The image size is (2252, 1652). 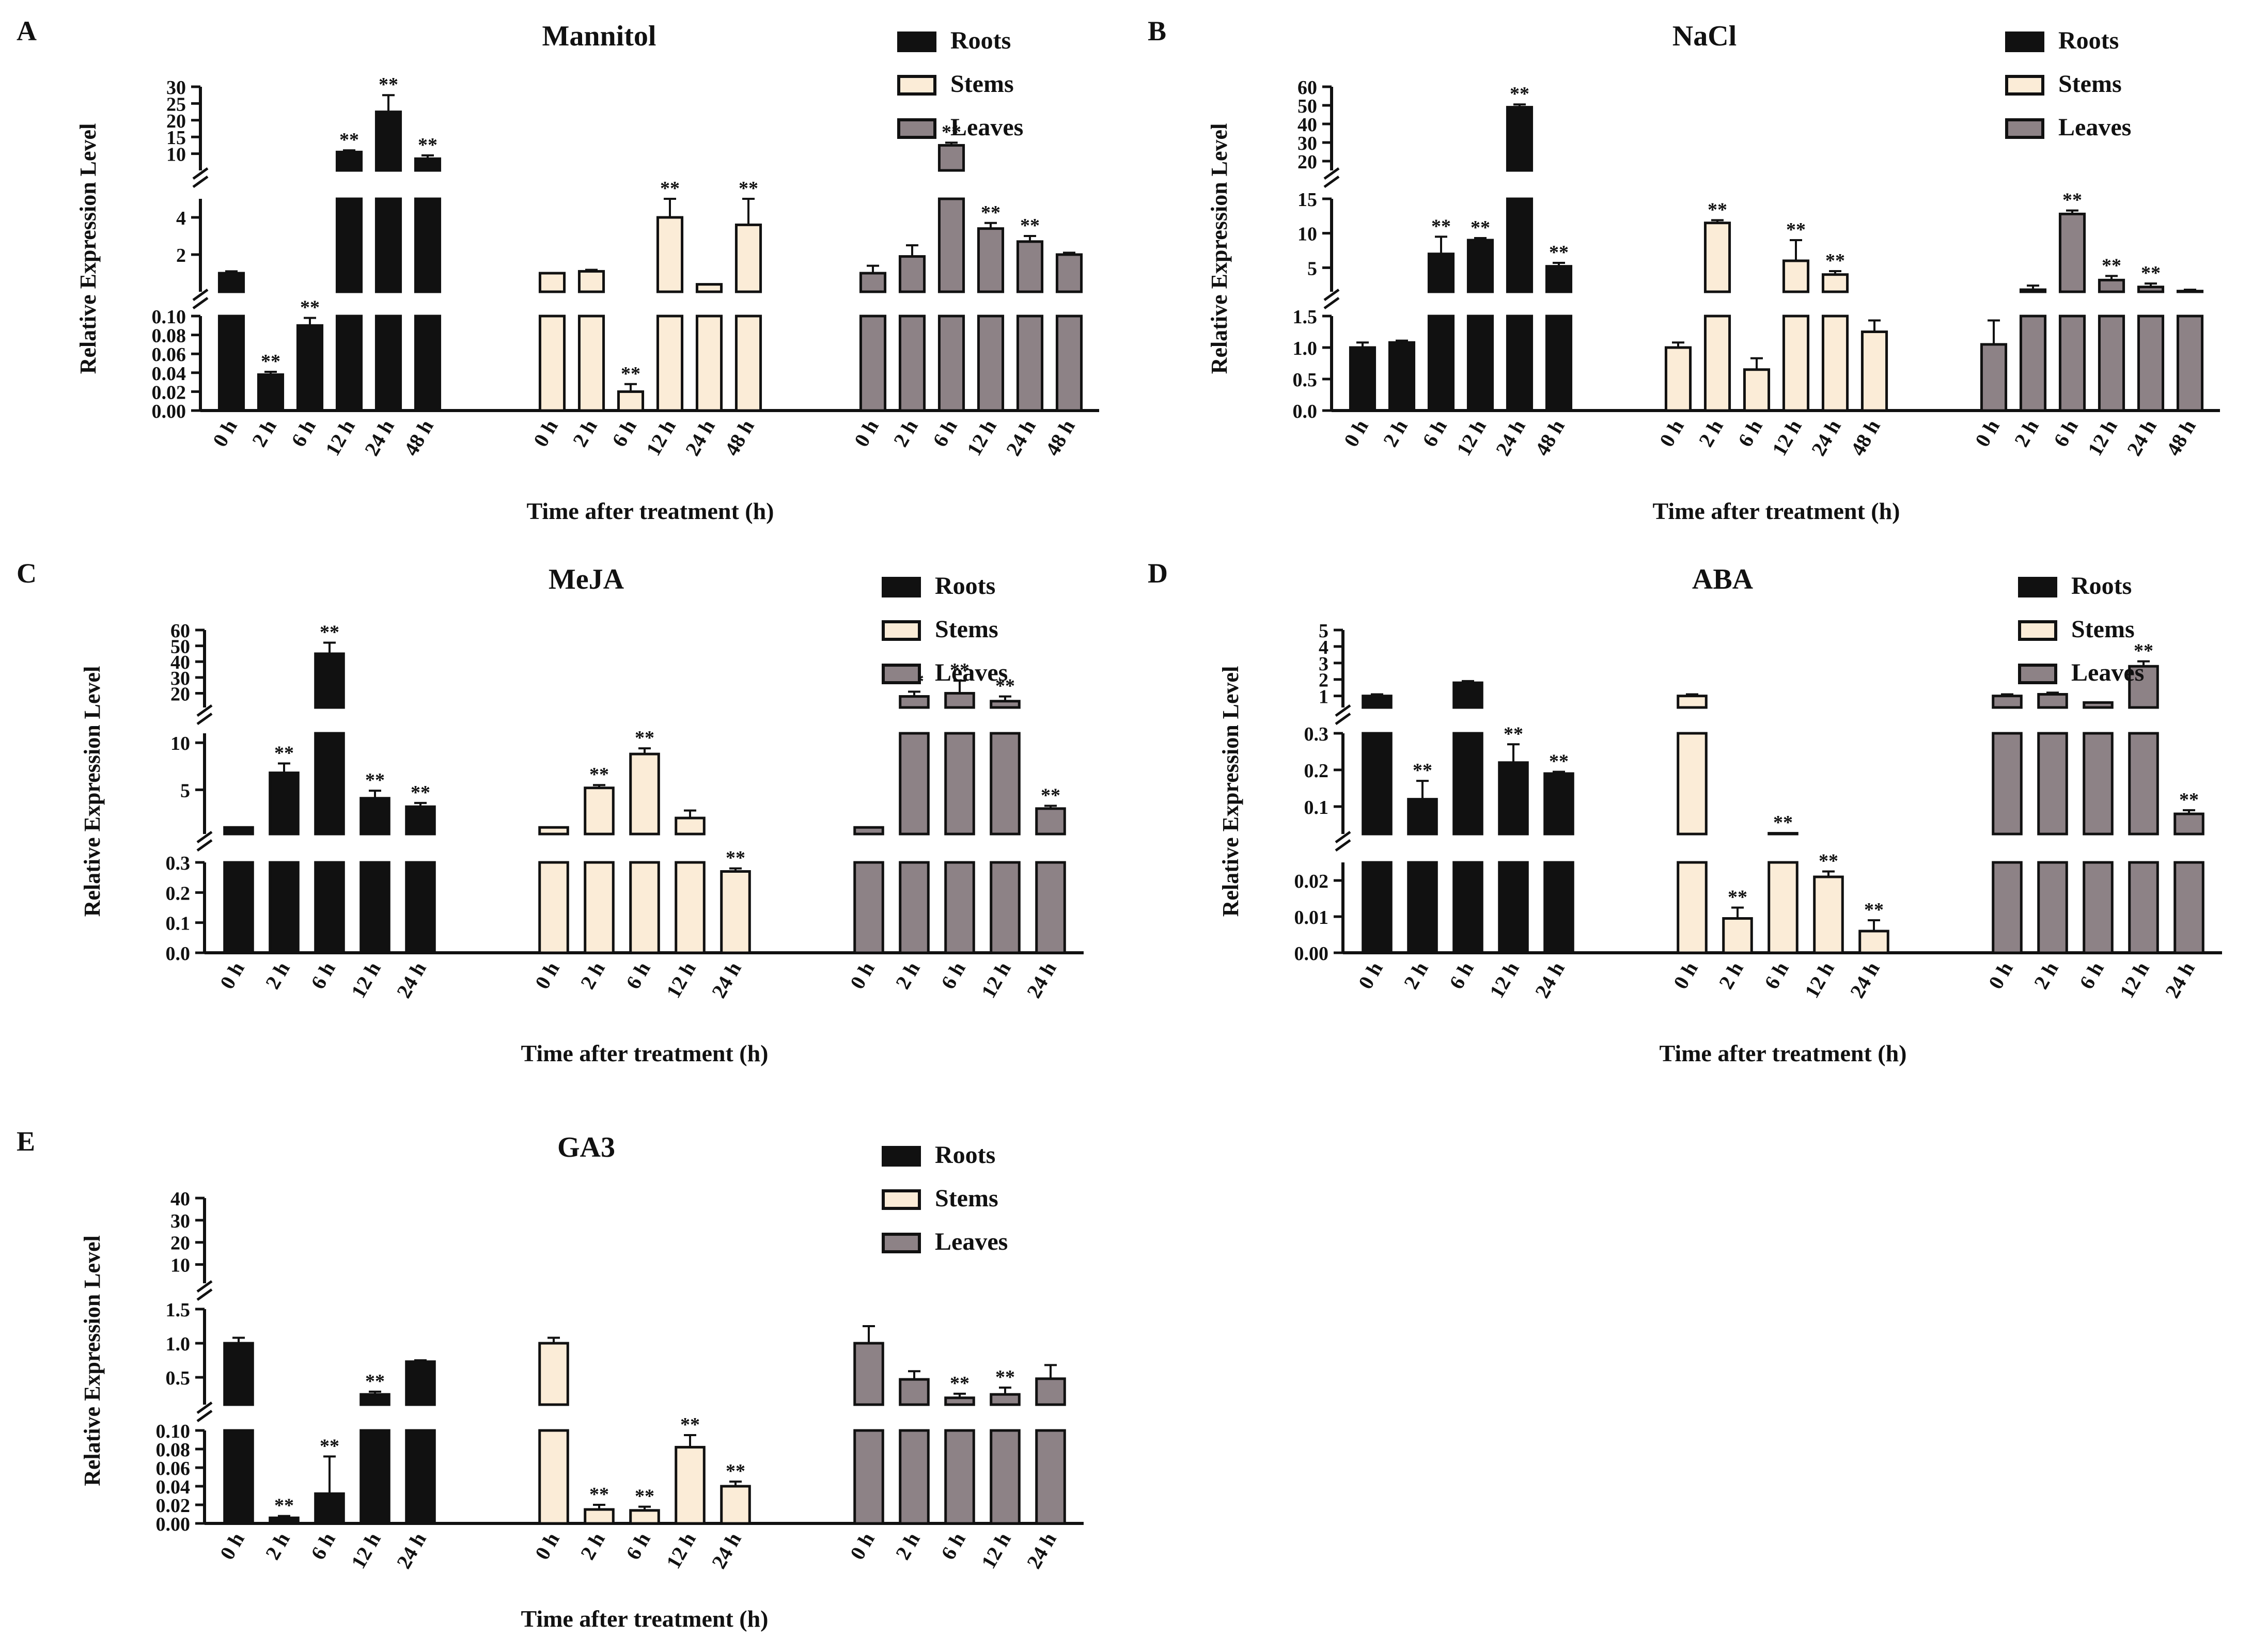 What do you see at coordinates (180, 743) in the screenshot?
I see `y-tick-label: 10` at bounding box center [180, 743].